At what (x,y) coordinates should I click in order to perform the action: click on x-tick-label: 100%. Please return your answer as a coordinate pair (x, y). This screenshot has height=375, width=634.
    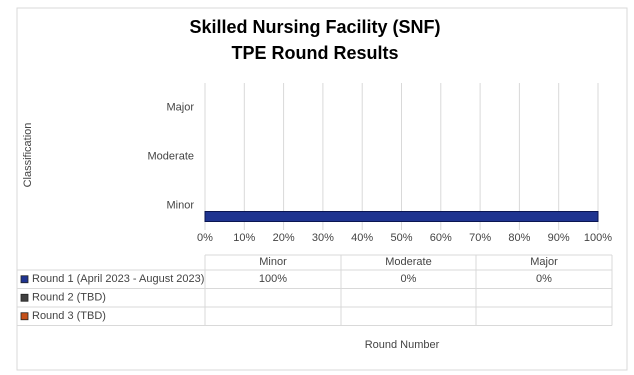
    Looking at the image, I should click on (598, 238).